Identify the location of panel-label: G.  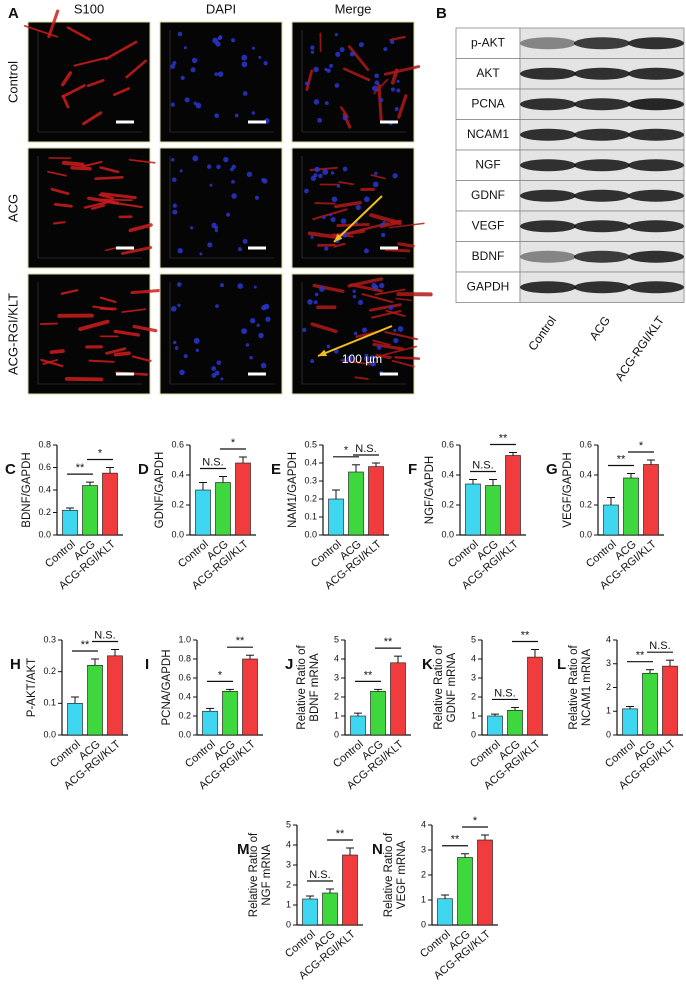
(552, 469).